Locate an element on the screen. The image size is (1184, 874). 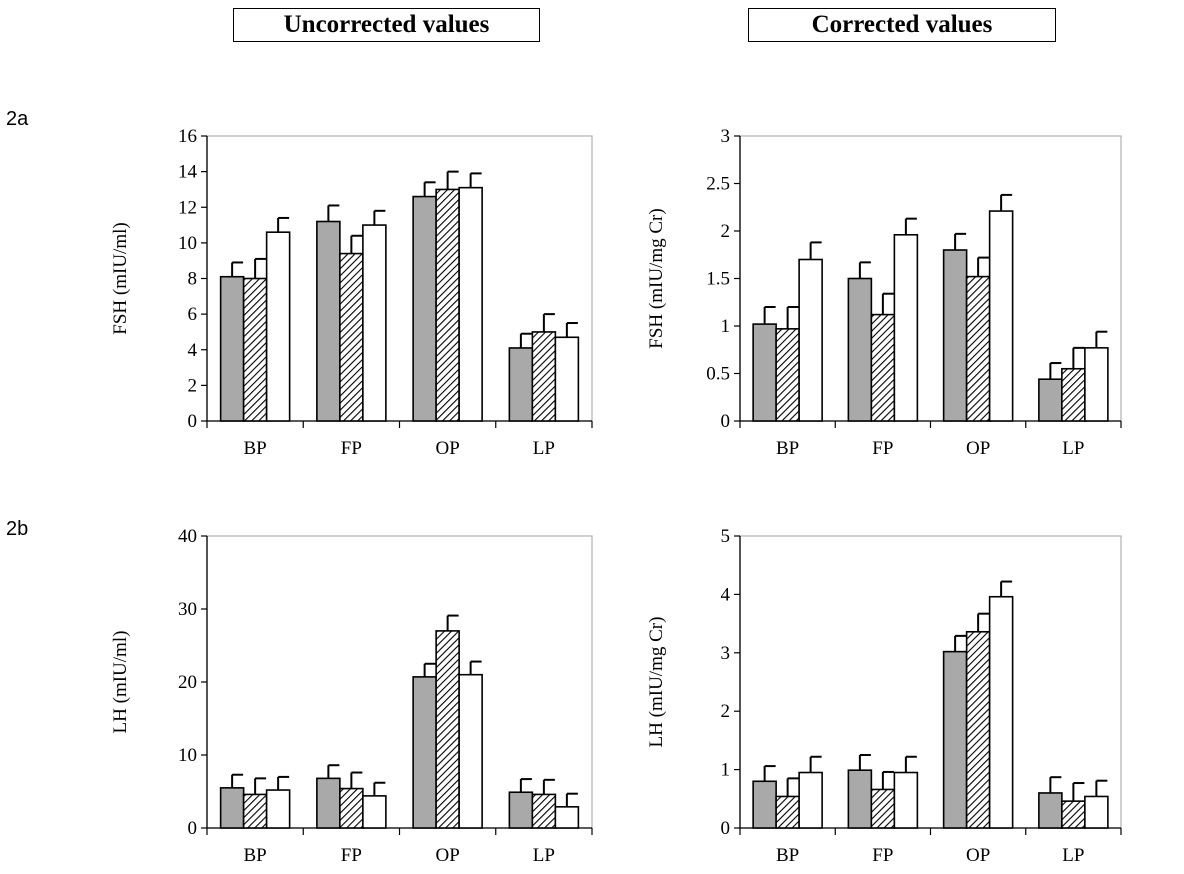
y-tick-label: 1.5 is located at coordinates (718, 279).